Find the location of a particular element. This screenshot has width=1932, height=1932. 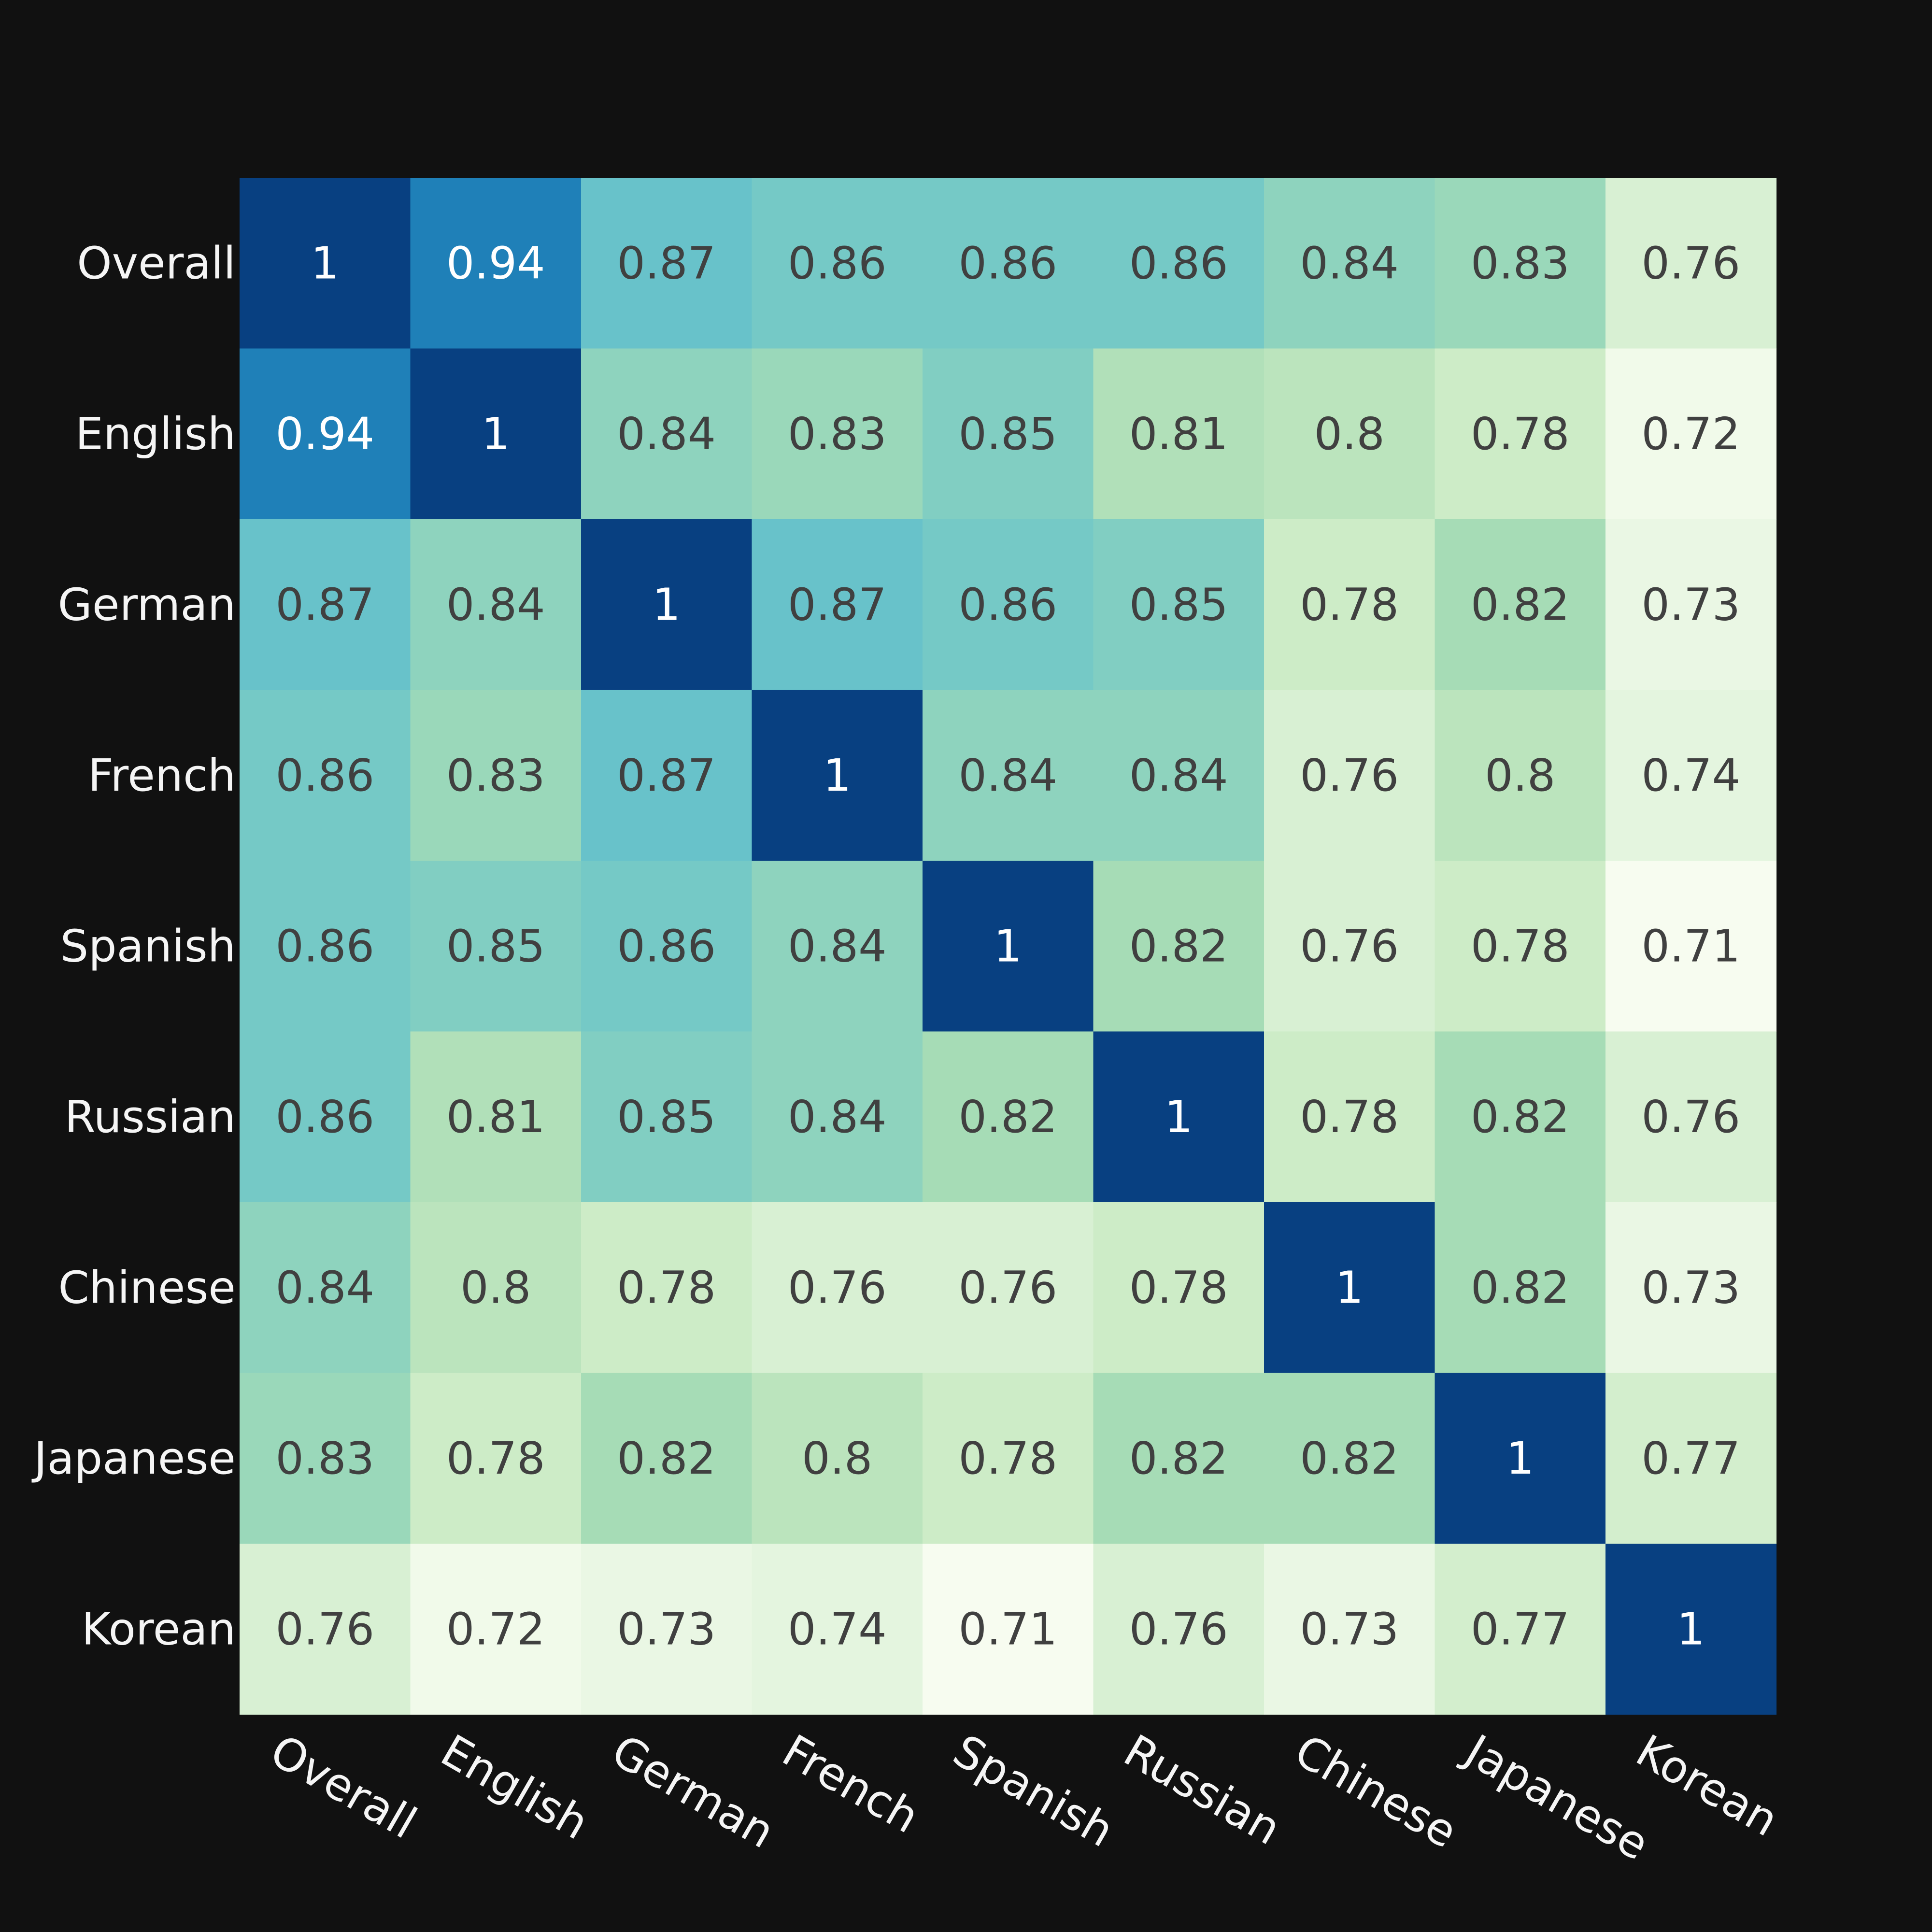

y-tick-label: Russian is located at coordinates (150, 1117).